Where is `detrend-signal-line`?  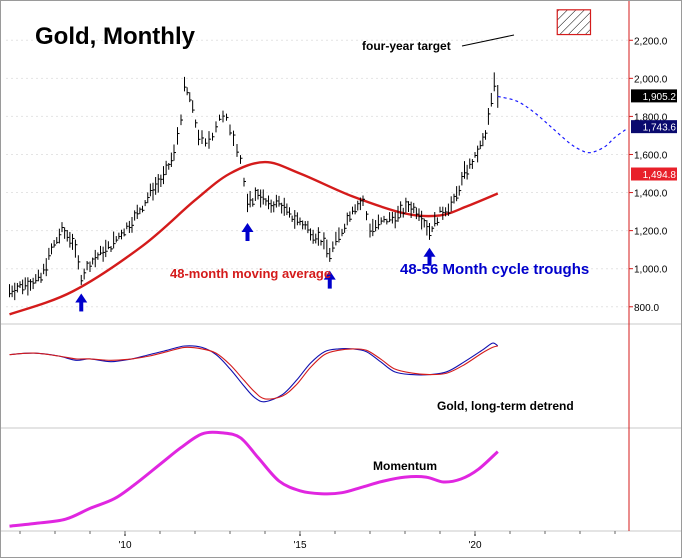 detrend-signal-line is located at coordinates (253, 372).